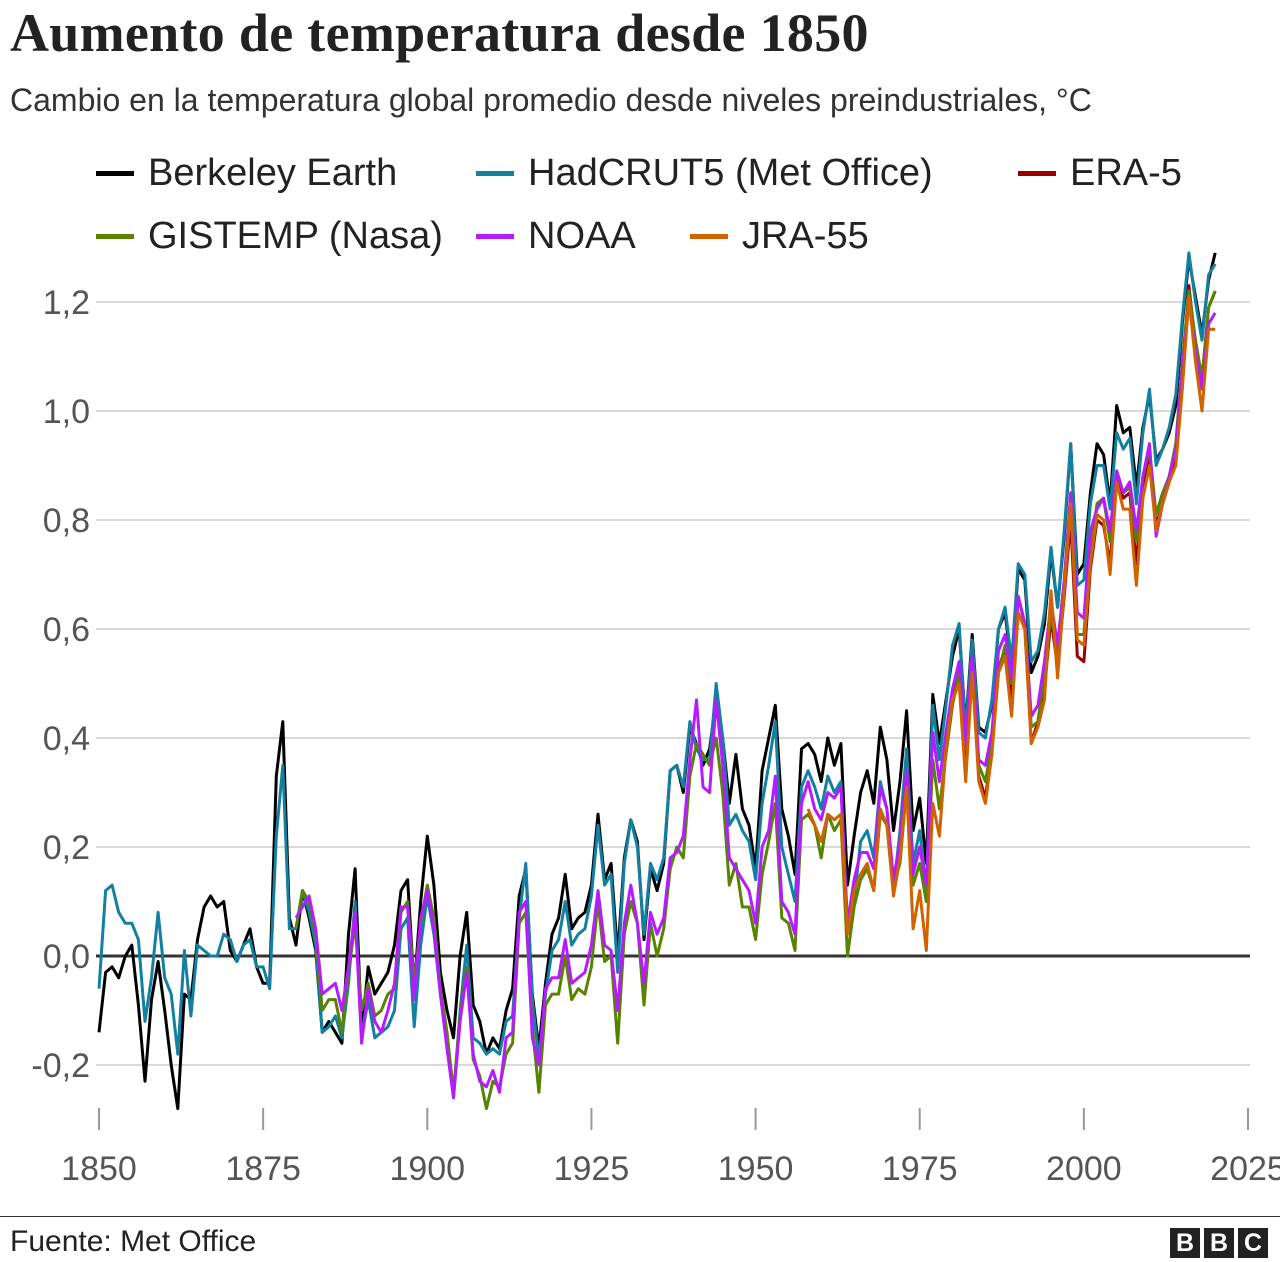 Image resolution: width=1280 pixels, height=1262 pixels. What do you see at coordinates (582, 236) in the screenshot?
I see `legend-label: NOAA` at bounding box center [582, 236].